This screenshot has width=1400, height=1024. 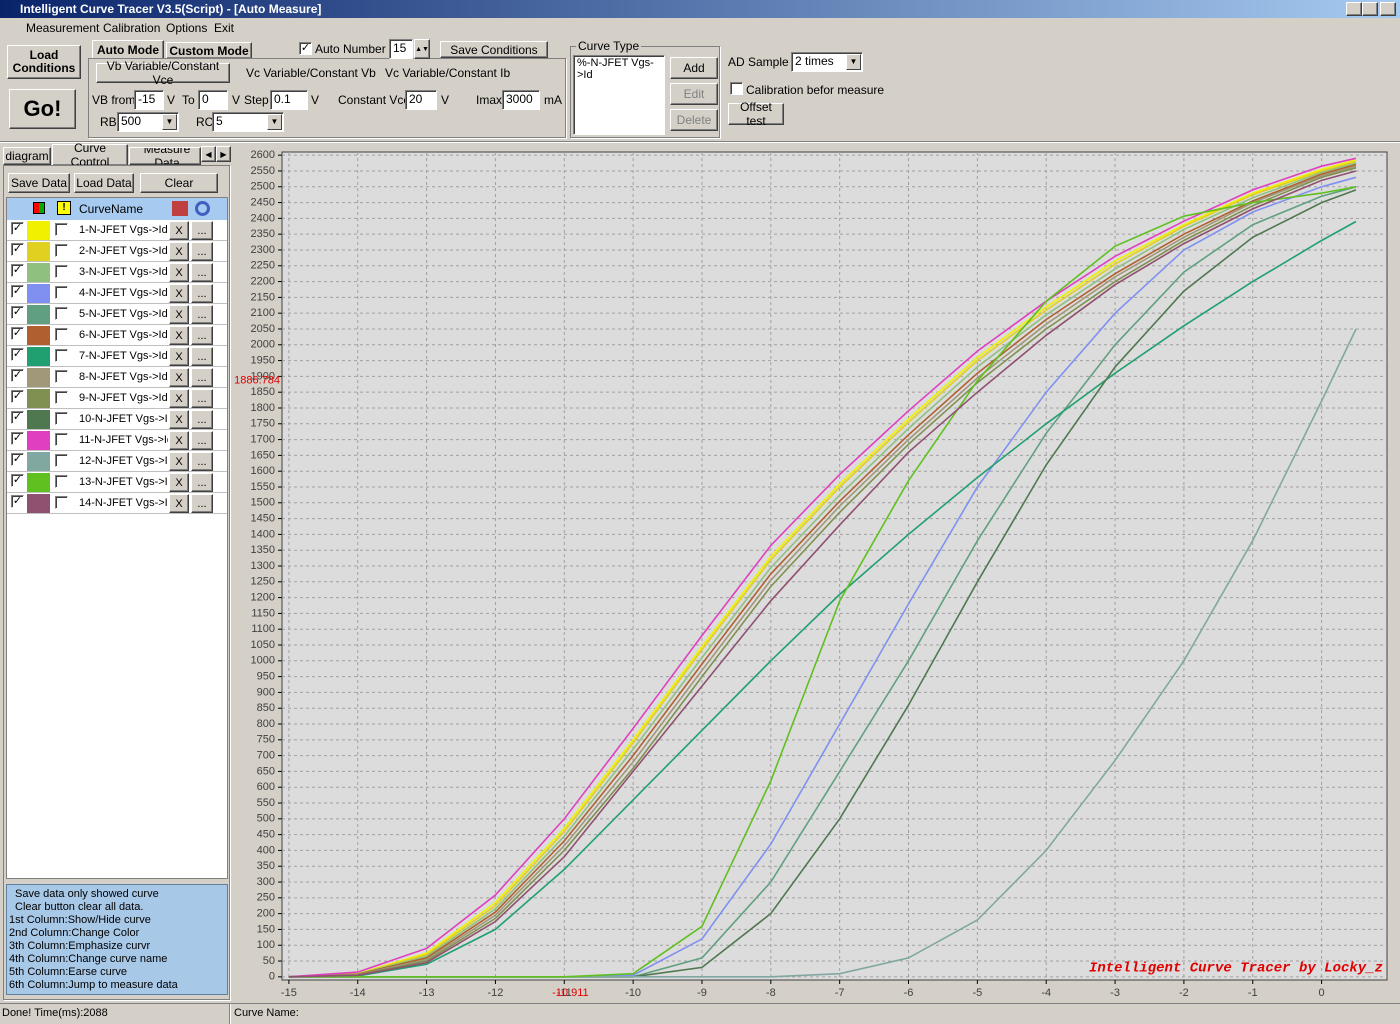 I want to click on curve-name: 1-N-JFET Vgs->Id, so click(x=123, y=230).